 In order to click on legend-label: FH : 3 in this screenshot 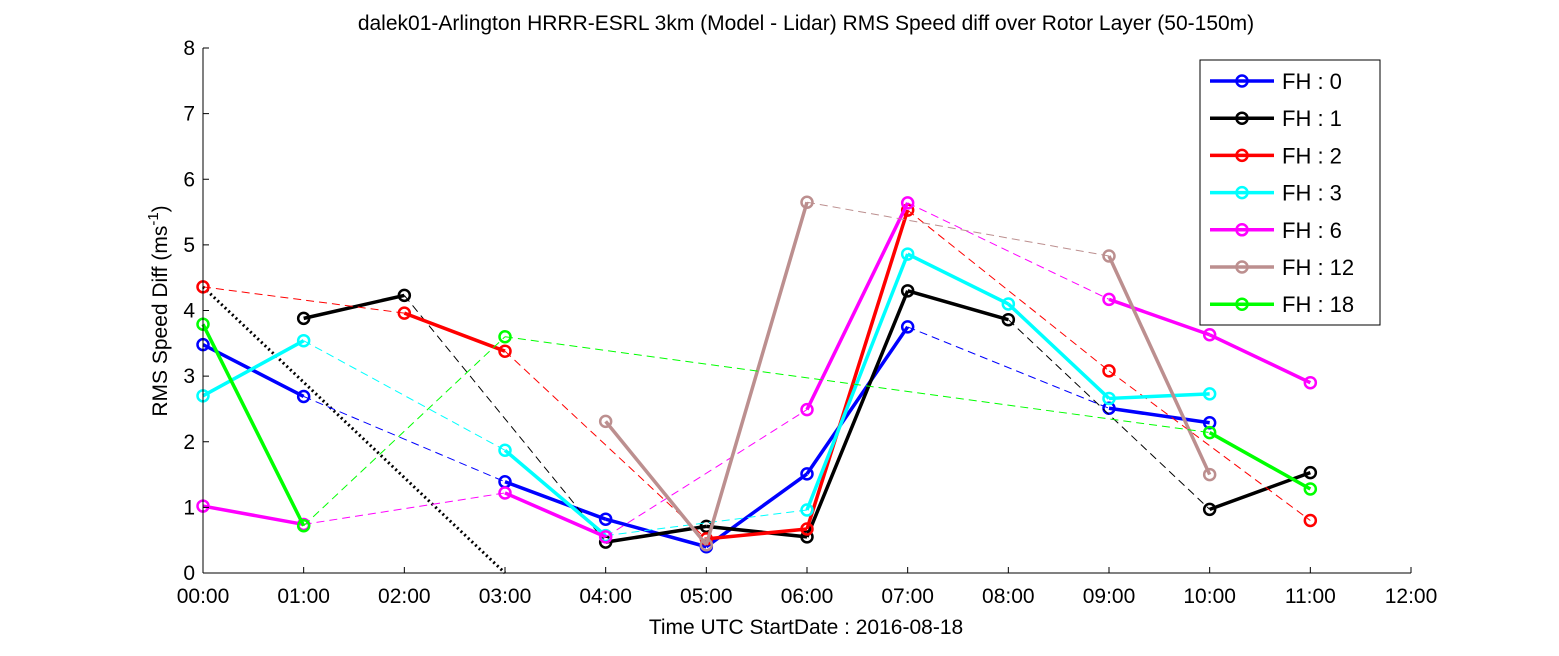, I will do `click(1312, 193)`.